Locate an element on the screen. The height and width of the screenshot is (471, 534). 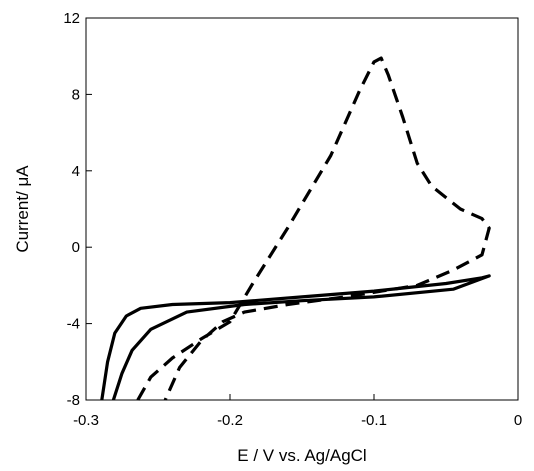
x-tick-label: -0.3 is located at coordinates (86, 420).